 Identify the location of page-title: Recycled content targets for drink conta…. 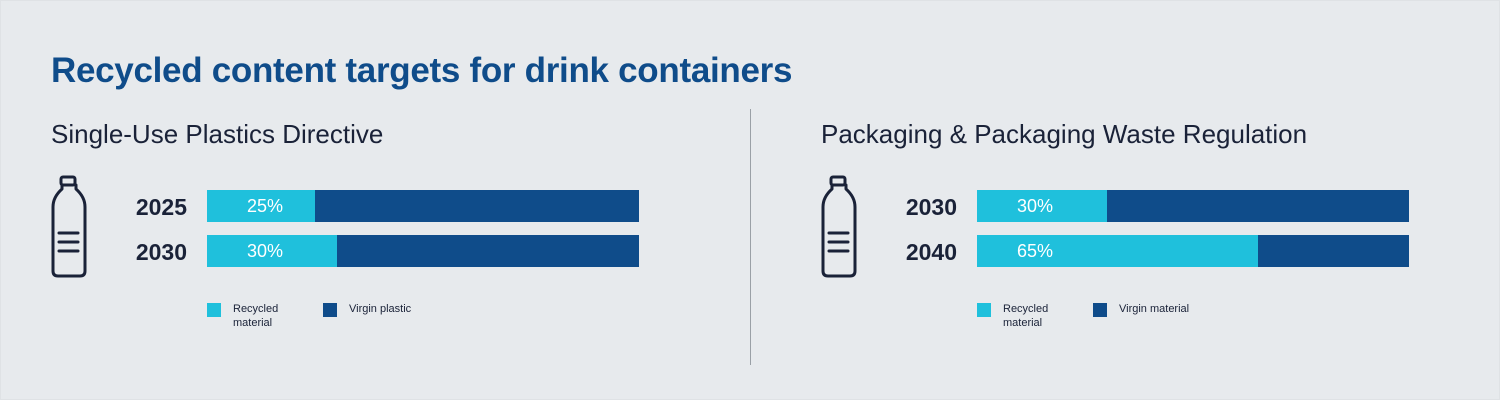
(422, 70).